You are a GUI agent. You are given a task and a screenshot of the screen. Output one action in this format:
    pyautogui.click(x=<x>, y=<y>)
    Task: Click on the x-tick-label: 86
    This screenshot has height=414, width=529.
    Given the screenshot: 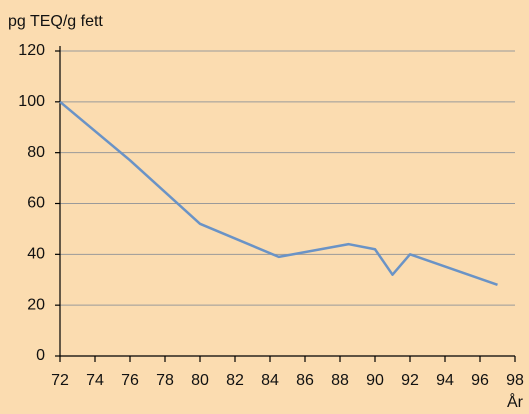 What is the action you would take?
    pyautogui.click(x=305, y=380)
    